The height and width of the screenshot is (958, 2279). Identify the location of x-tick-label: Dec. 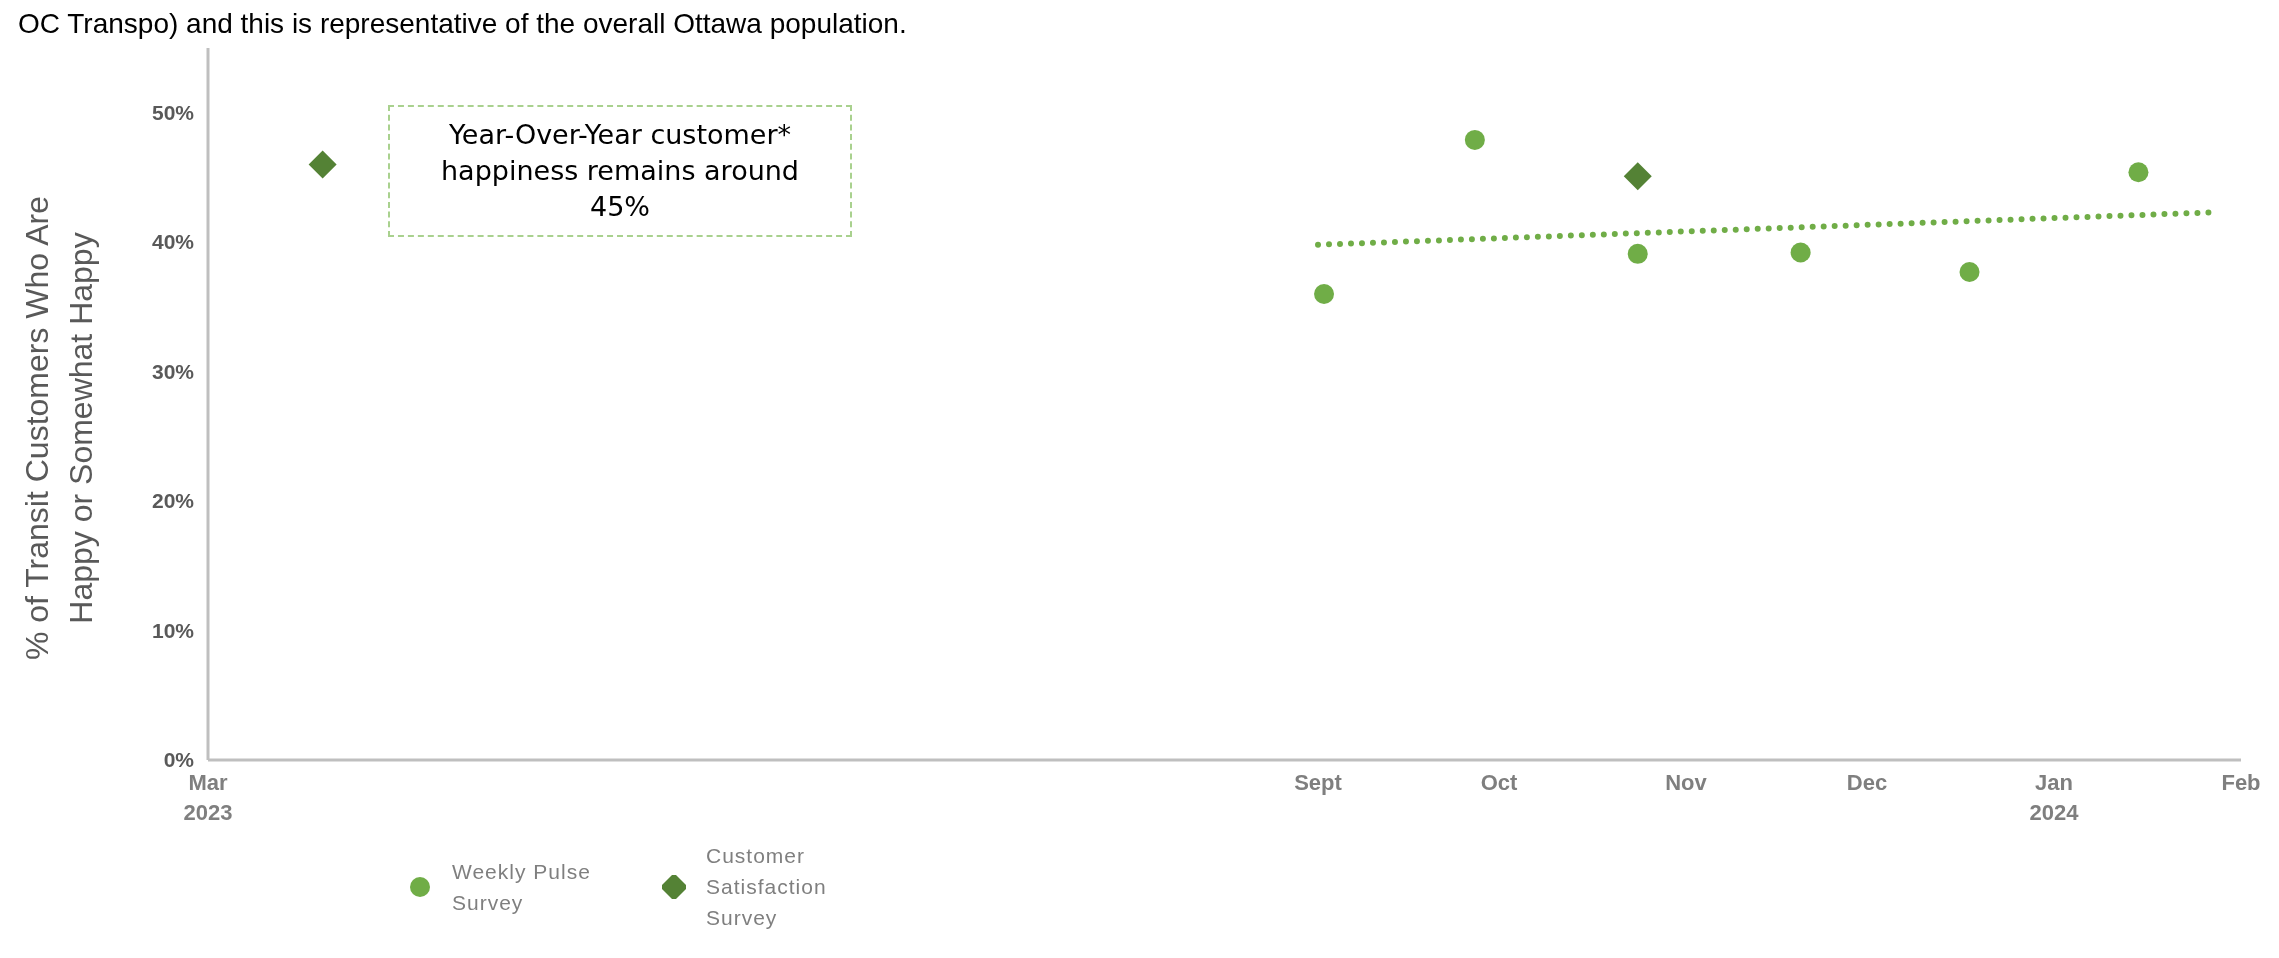
(1867, 782).